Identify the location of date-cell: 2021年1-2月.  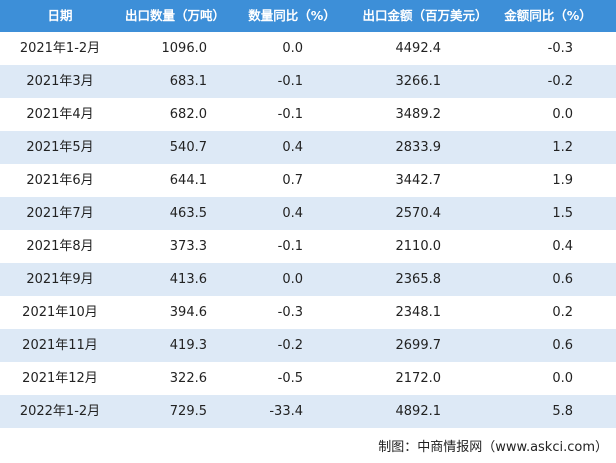
(60, 48).